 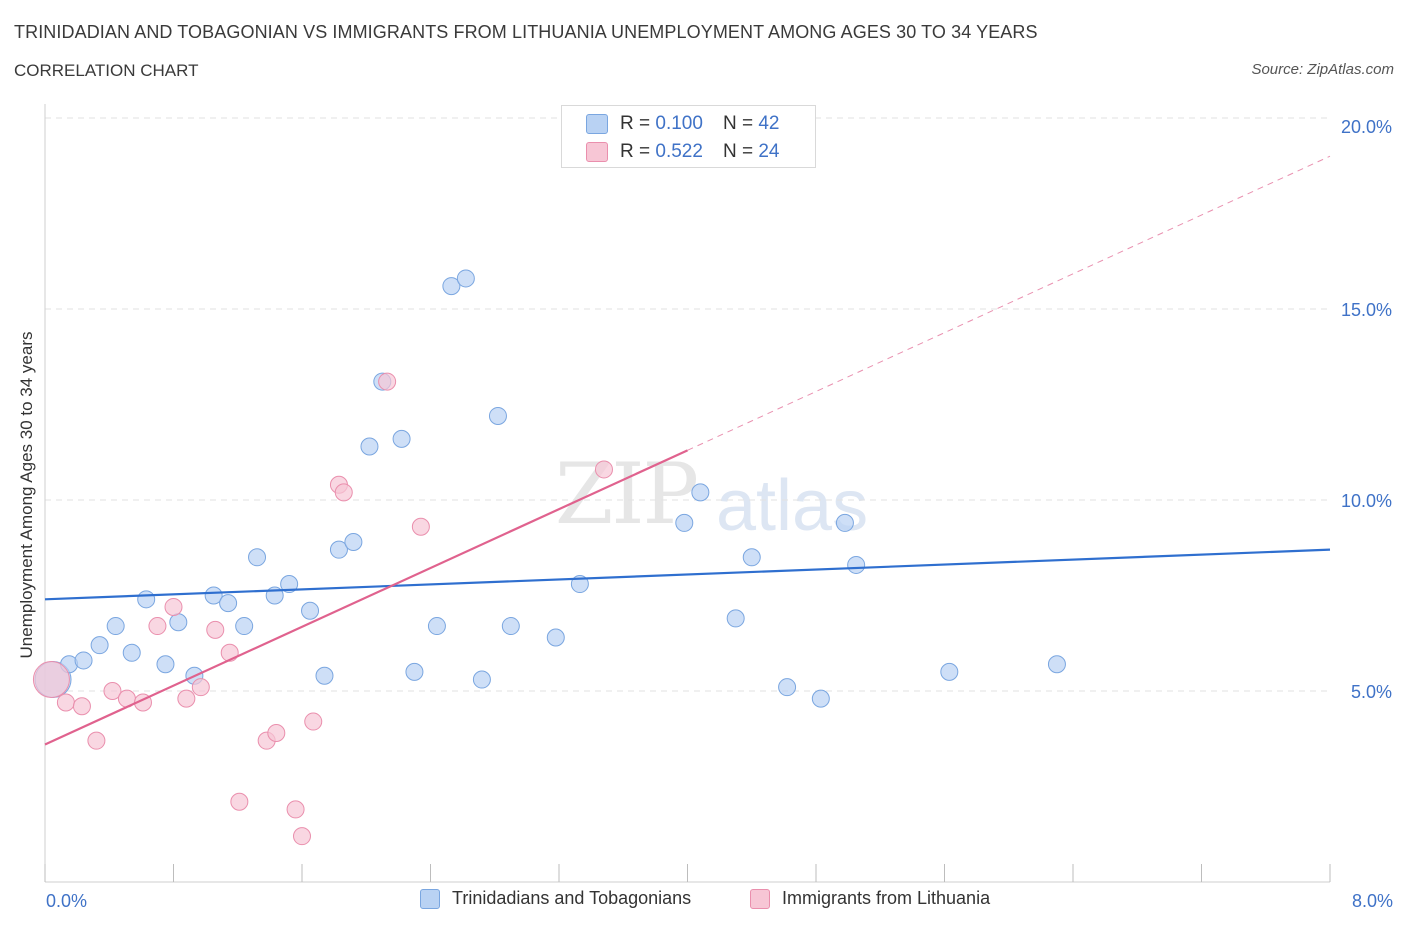 I want to click on trend-line-trinidadian, so click(x=687, y=574).